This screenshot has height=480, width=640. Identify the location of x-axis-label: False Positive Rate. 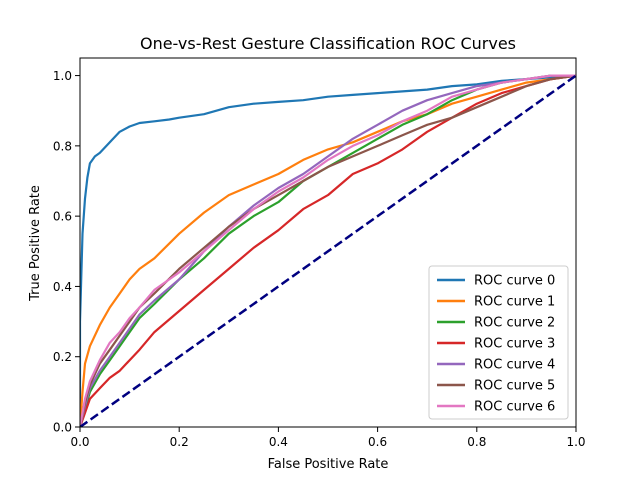
(328, 464).